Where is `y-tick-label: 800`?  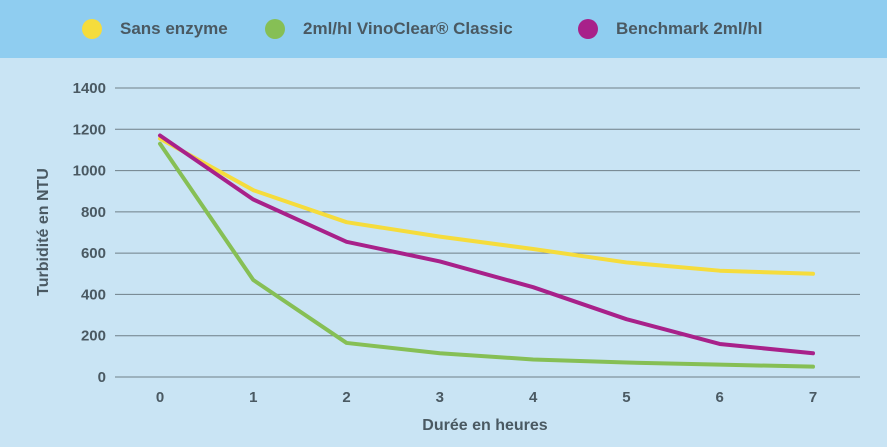
y-tick-label: 800 is located at coordinates (93, 212).